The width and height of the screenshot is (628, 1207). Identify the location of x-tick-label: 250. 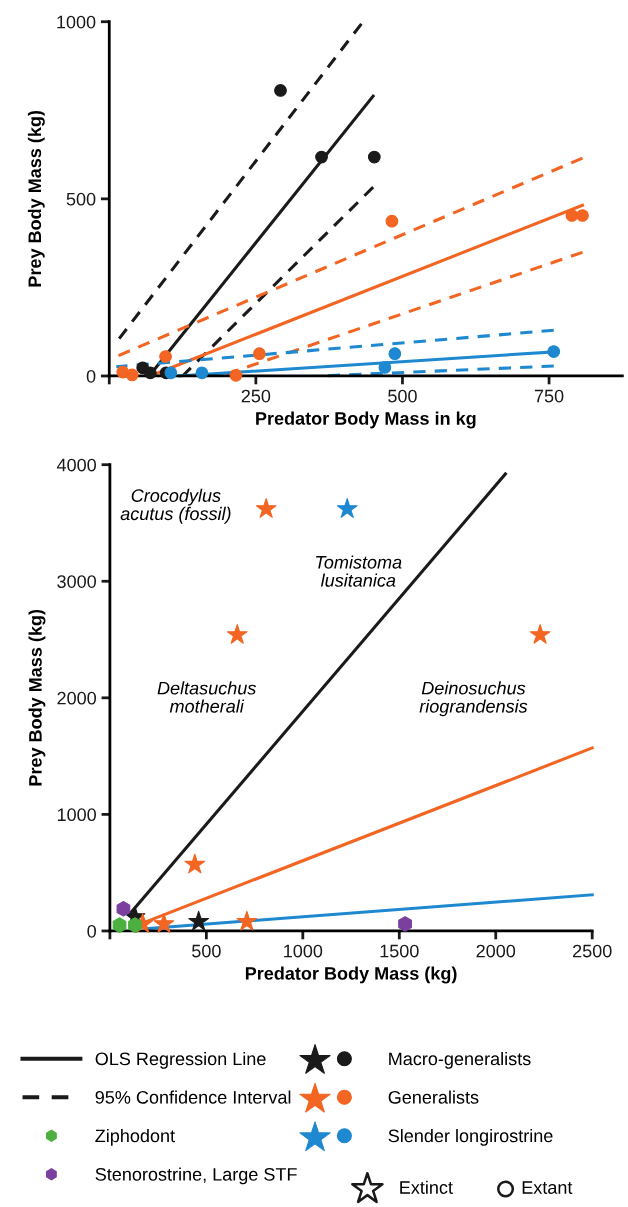
(256, 396).